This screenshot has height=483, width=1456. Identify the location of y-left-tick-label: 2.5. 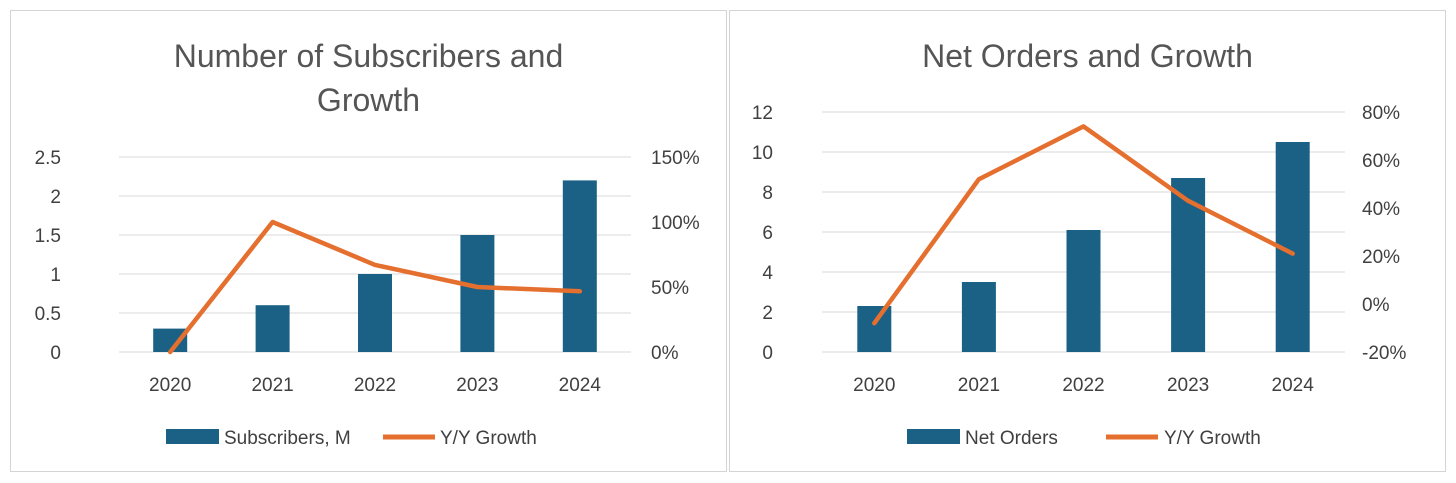
(48, 158).